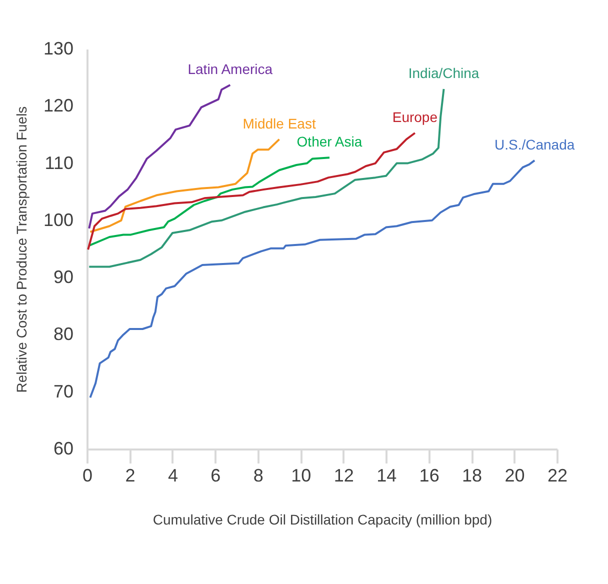 The image size is (608, 584). I want to click on y-axis-title: Relative Cost to Produce Transportation Fuels, so click(21, 249).